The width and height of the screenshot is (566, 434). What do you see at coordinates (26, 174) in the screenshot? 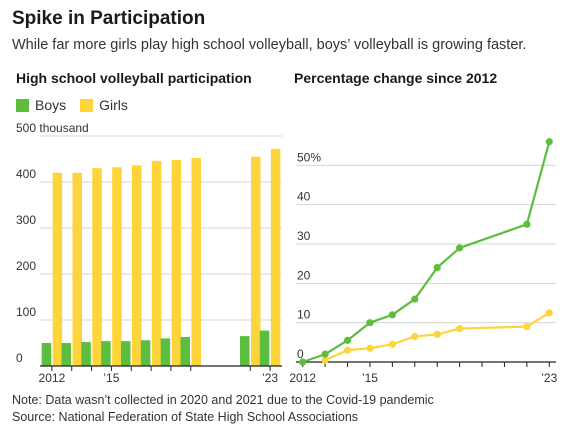
I see `bar-y-tick-label: 400` at bounding box center [26, 174].